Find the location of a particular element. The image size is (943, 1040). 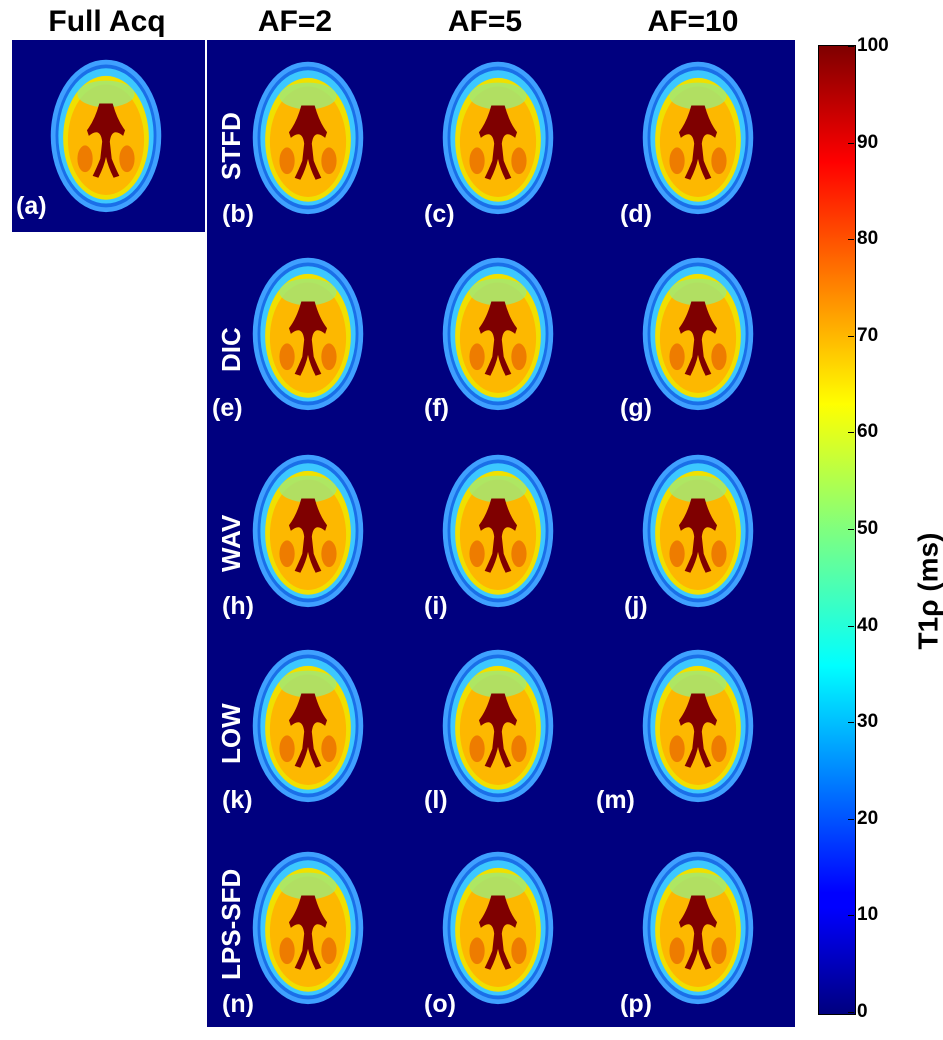

column-header-af10: AF=10 is located at coordinates (693, 21).